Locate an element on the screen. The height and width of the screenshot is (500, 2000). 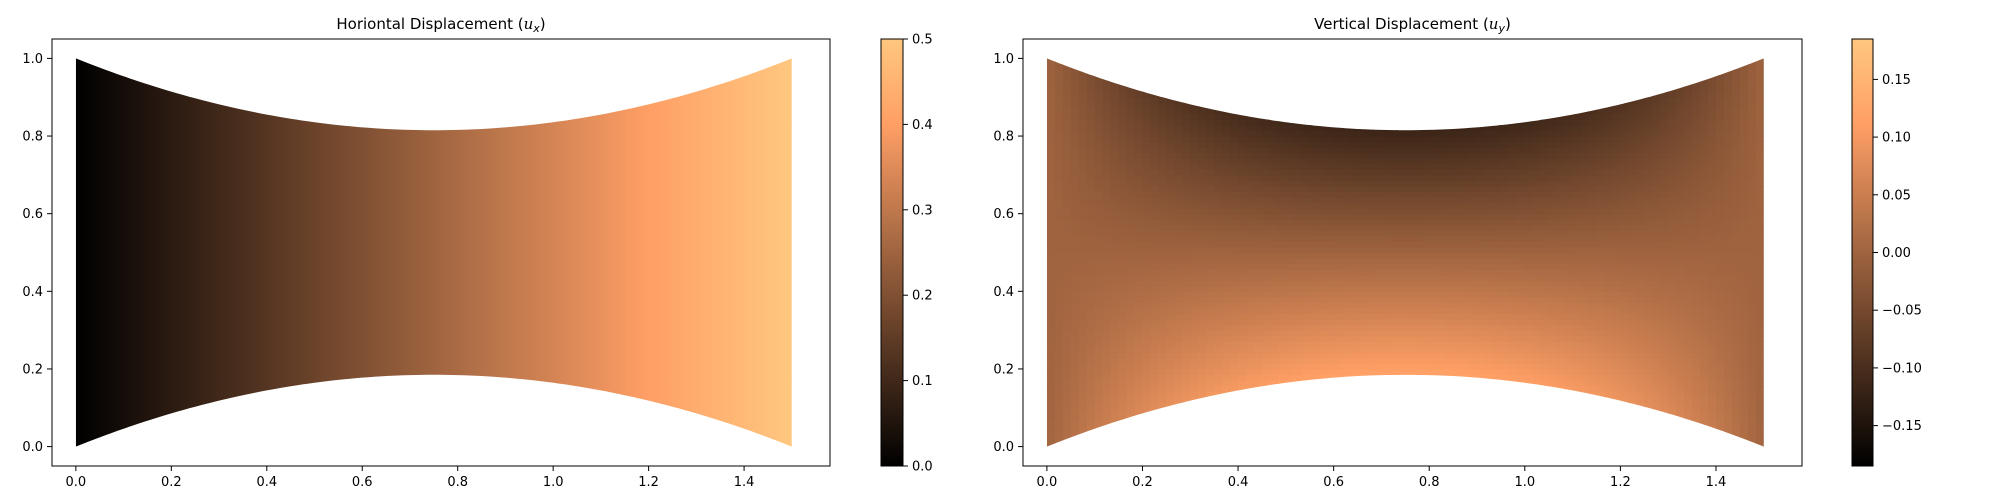
chart-title: Horiontal Displacement (ux) is located at coordinates (440, 25).